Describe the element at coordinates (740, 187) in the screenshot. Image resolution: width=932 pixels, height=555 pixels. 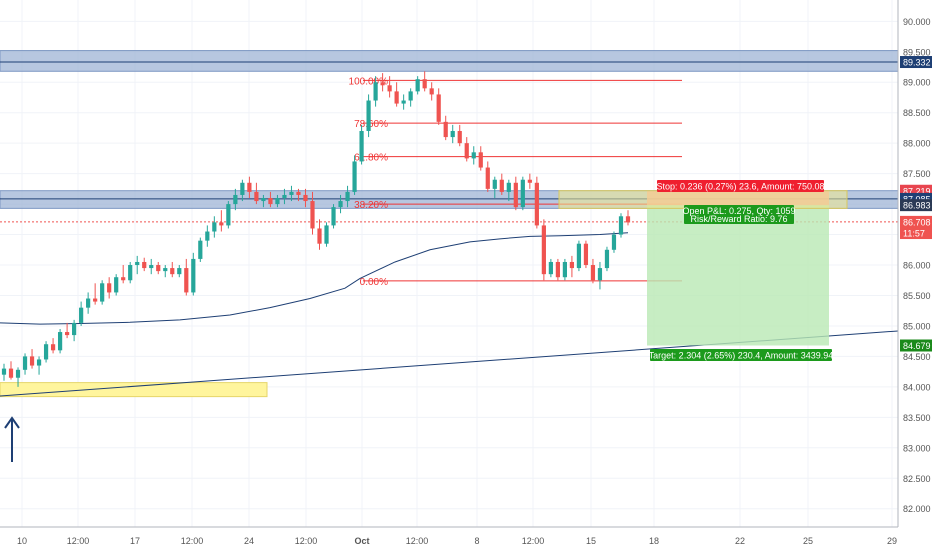
I see `stop-label: Stop: 0.236 (0.27%) 23.6, Amount: 750.08` at that location.